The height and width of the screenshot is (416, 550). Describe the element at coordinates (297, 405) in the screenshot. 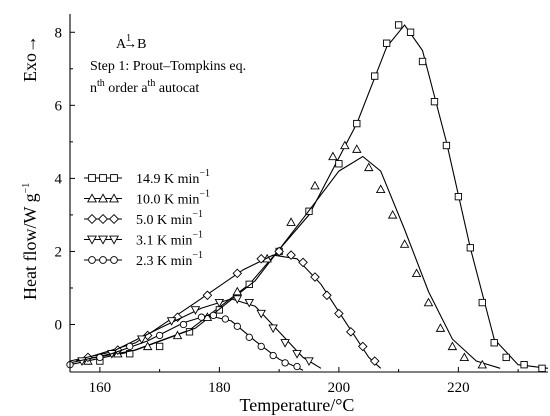

I see `x-axis-title: Temperature/°C` at that location.